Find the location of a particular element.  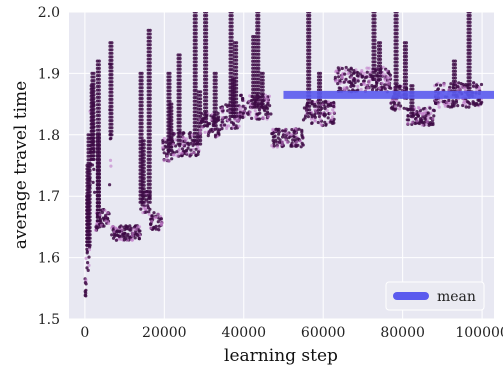

y-tick-label: 2.0 is located at coordinates (49, 13).